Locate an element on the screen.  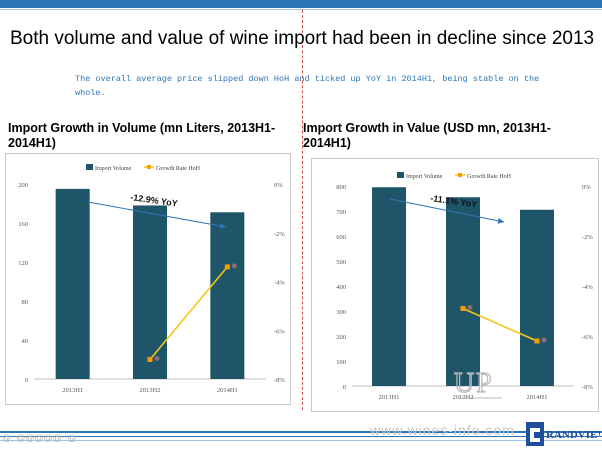
top-accent-bar is located at coordinates (301, 4).